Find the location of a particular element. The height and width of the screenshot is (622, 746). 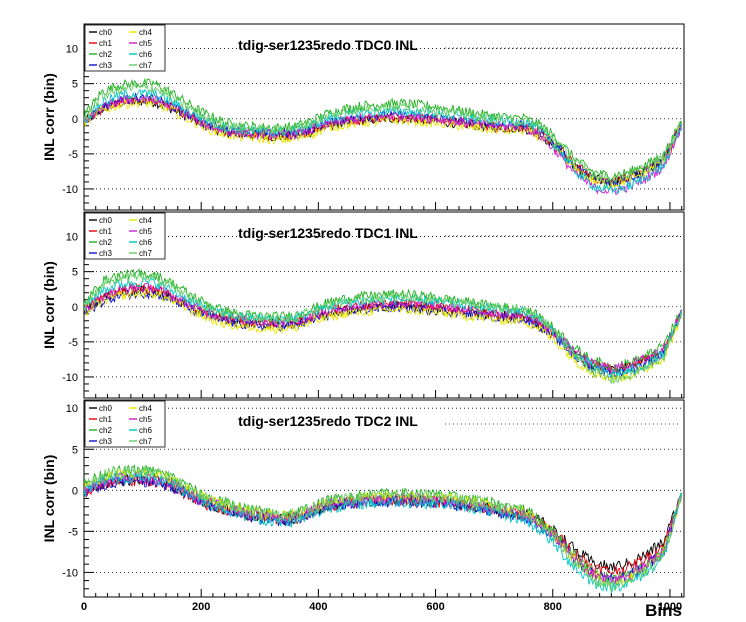

x-tick-label: 1000 is located at coordinates (670, 607).